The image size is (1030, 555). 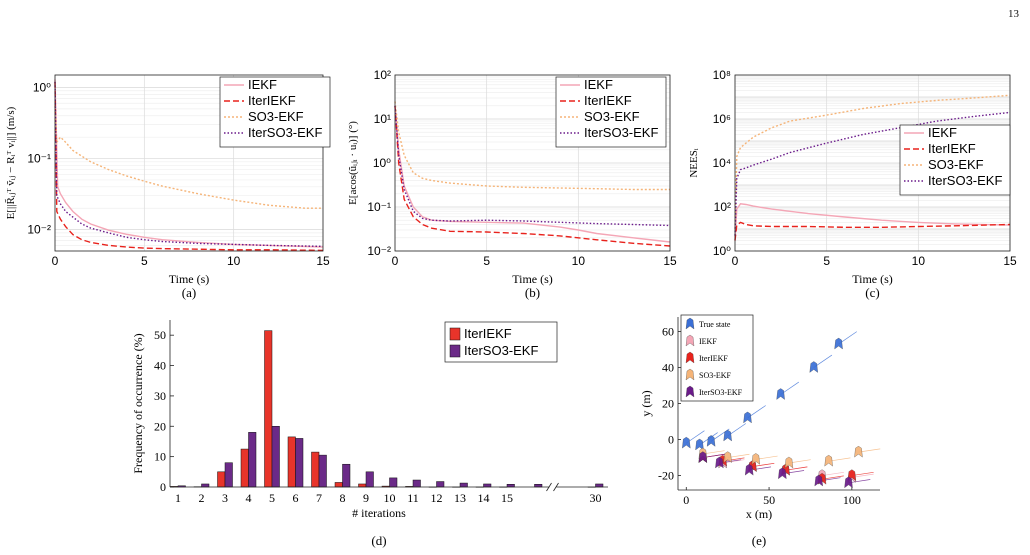 What do you see at coordinates (722, 119) in the screenshot?
I see `y-tick-label: 10⁶` at bounding box center [722, 119].